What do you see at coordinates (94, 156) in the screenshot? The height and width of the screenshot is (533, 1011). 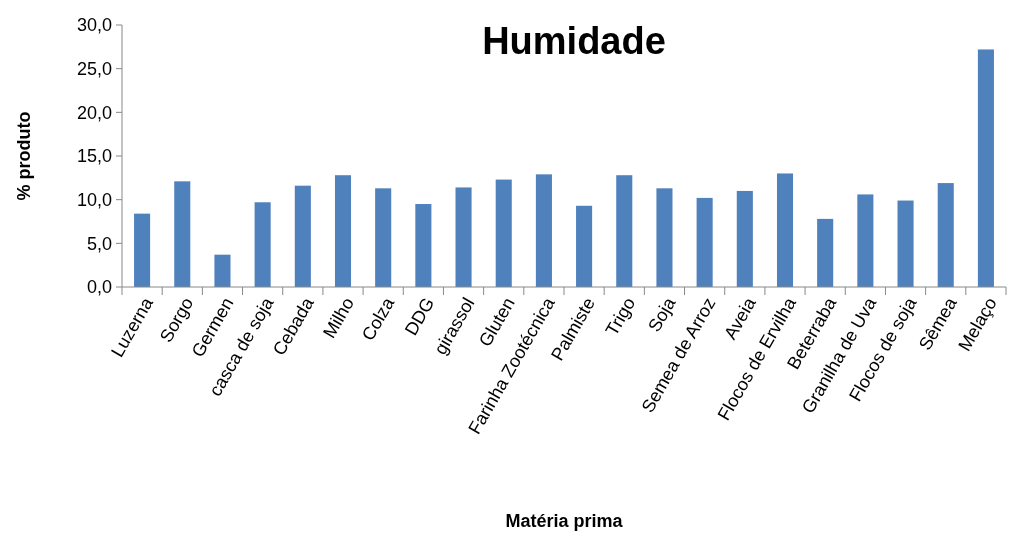 I see `y-tick-label: 15,0` at bounding box center [94, 156].